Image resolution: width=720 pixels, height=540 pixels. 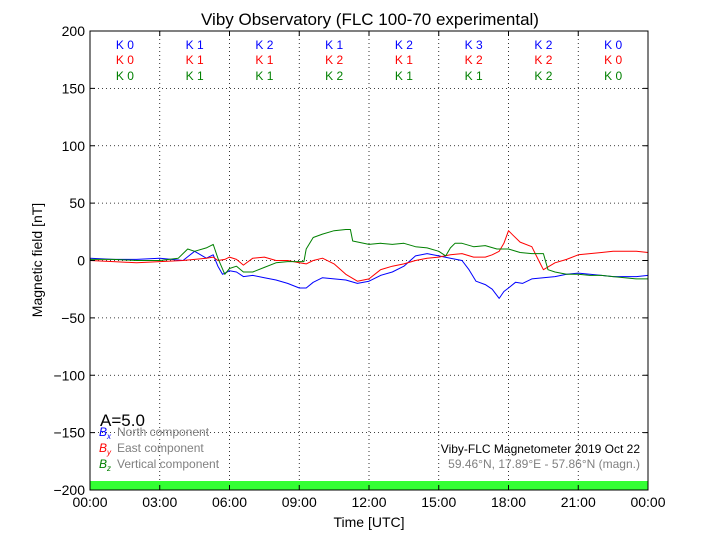 I want to click on series-line-vertical-component, so click(x=369, y=254).